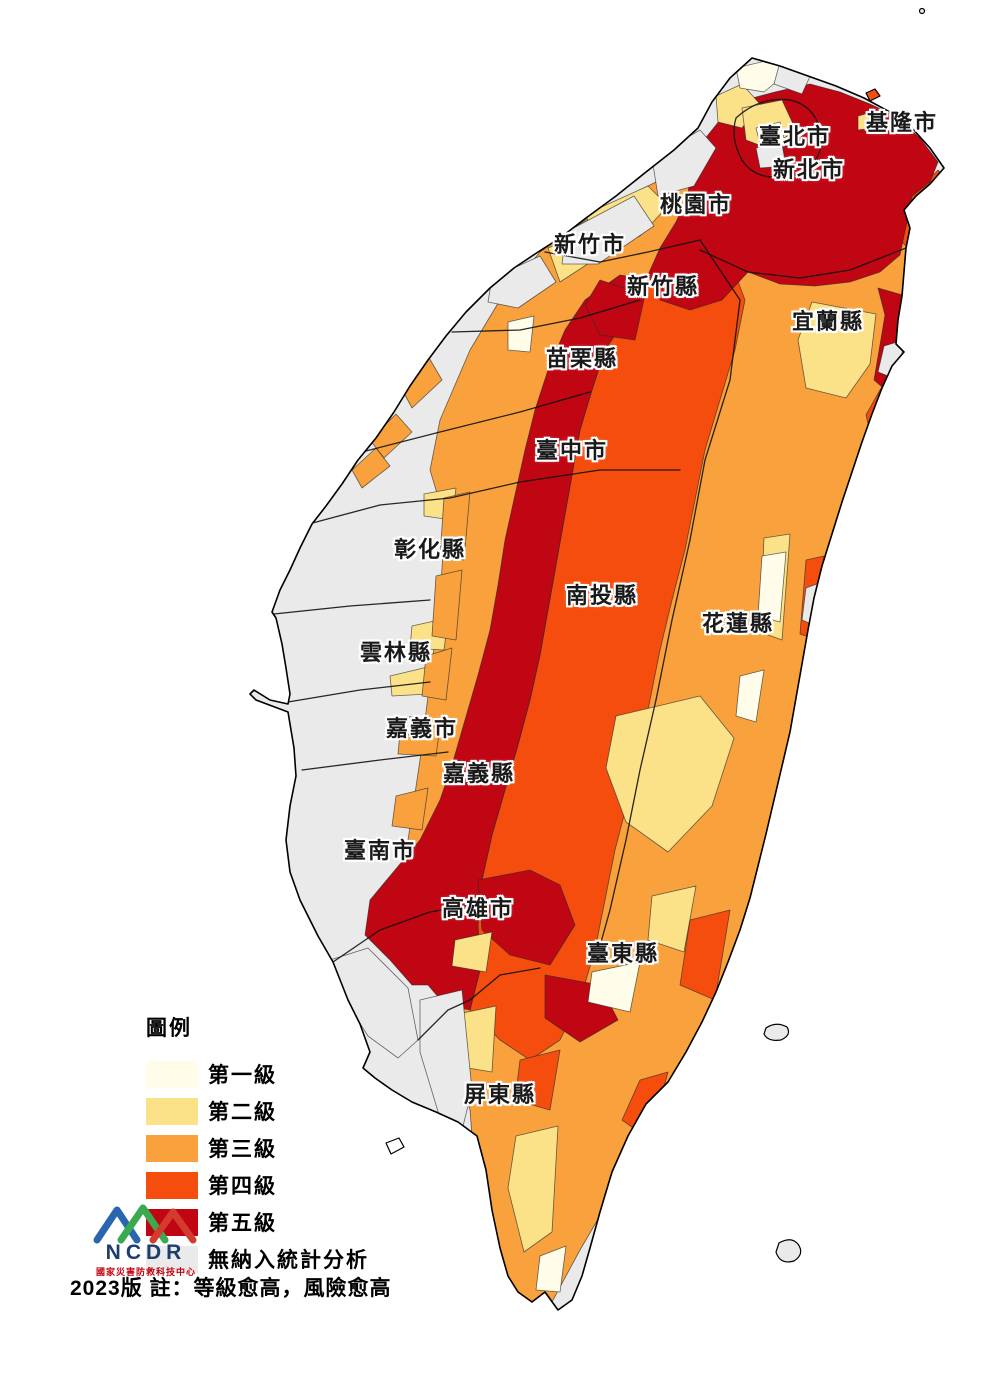 The height and width of the screenshot is (1400, 985). Describe the element at coordinates (828, 321) in the screenshot. I see `county-label: 宜蘭縣` at that location.